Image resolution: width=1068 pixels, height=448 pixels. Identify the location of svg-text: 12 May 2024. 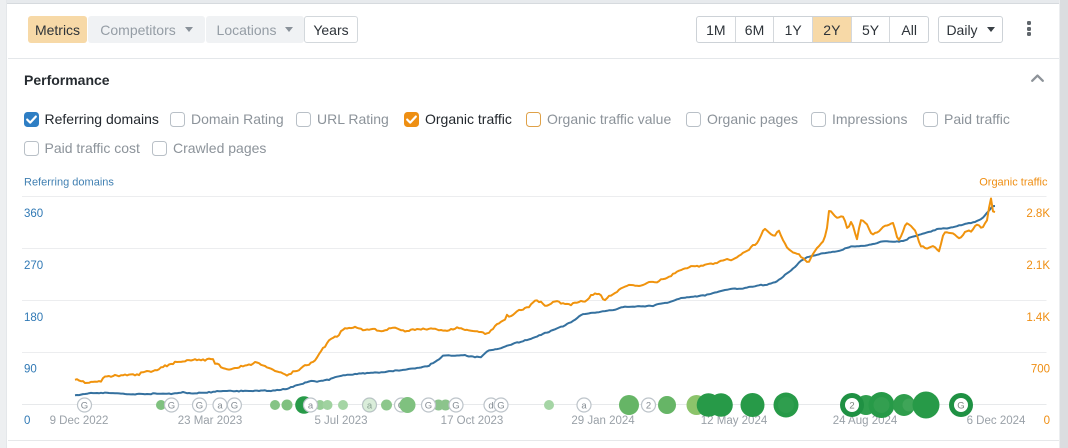
(734, 421).